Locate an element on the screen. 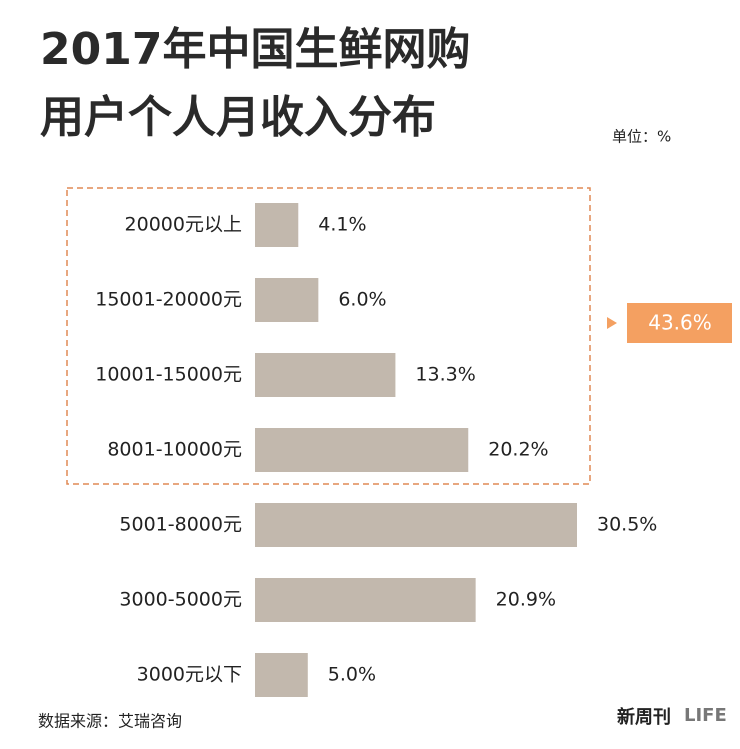 The image size is (740, 749). category-label: 20000元以上 is located at coordinates (183, 225).